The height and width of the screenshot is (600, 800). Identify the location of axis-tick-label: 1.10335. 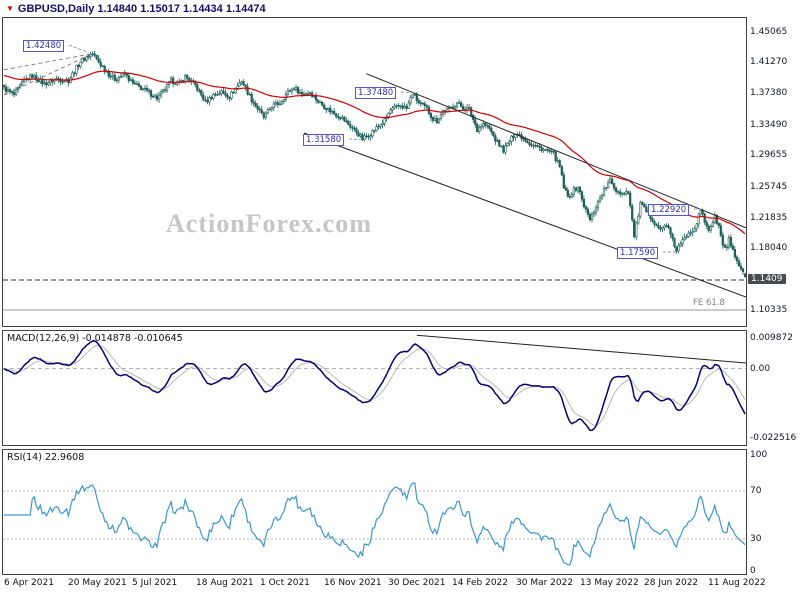
(769, 310).